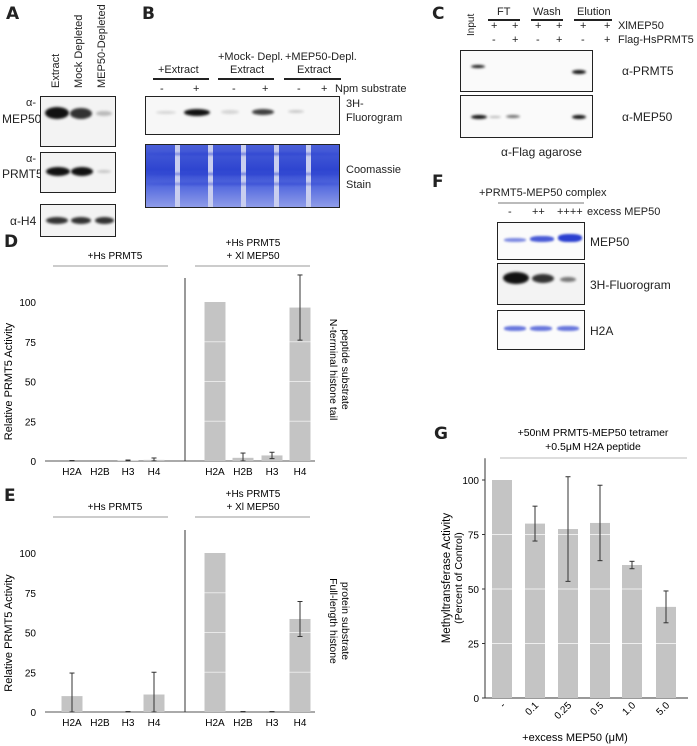 This screenshot has width=697, height=746. What do you see at coordinates (31, 103) in the screenshot?
I see `blot-label: α-` at bounding box center [31, 103].